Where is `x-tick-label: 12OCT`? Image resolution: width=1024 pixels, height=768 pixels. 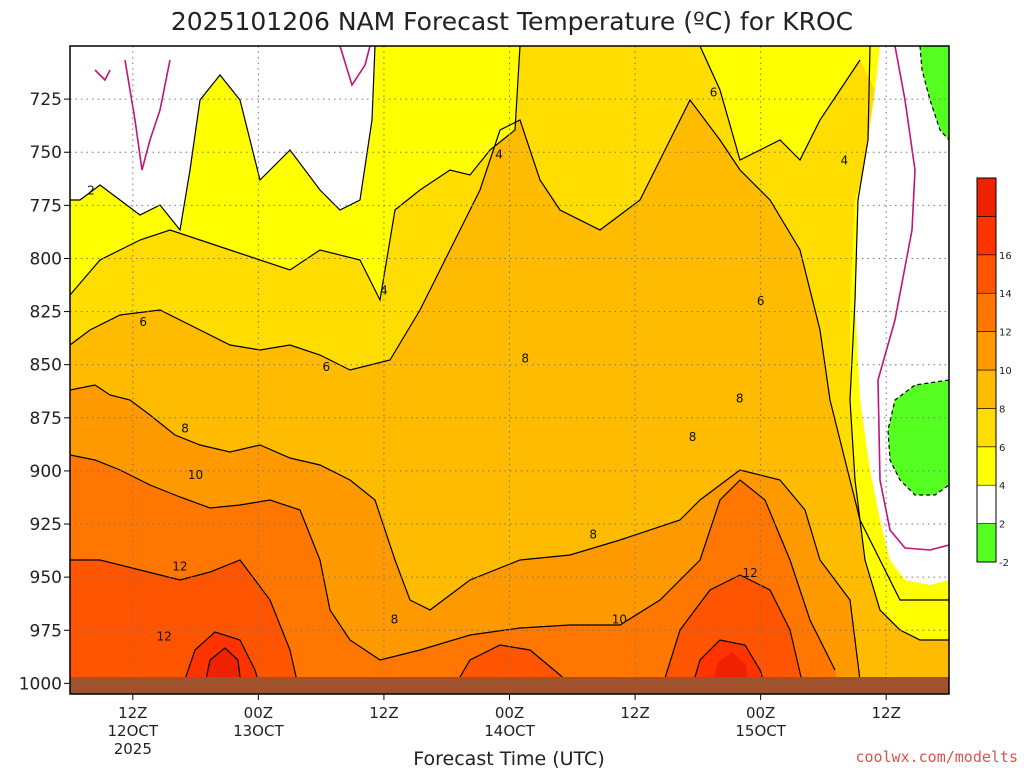 x-tick-label: 12OCT is located at coordinates (133, 731).